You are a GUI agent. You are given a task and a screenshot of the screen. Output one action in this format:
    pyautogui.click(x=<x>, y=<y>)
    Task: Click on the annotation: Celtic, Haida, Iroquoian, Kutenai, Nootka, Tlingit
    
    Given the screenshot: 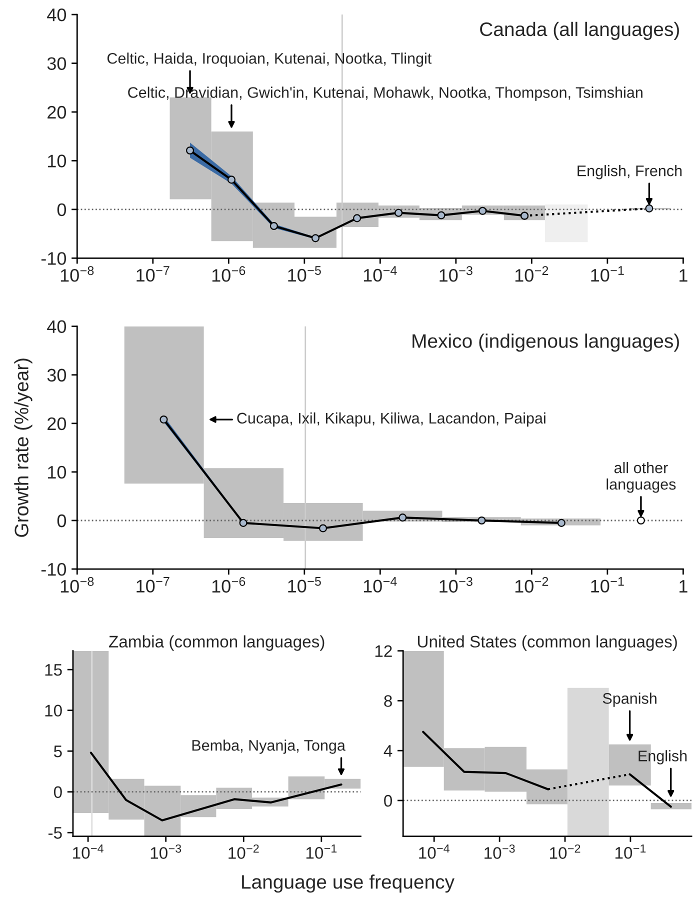 What is the action you would take?
    pyautogui.click(x=269, y=59)
    